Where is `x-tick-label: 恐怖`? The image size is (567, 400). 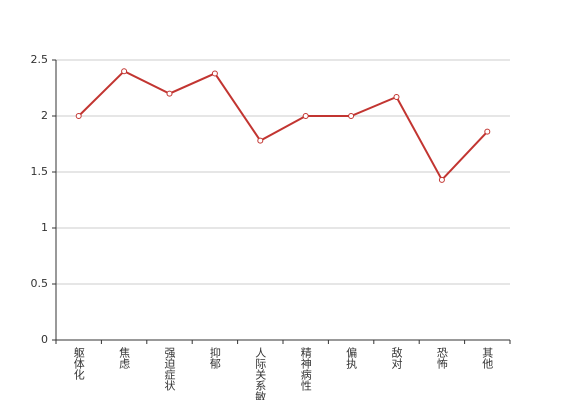
x-tick-label: 恐怖 is located at coordinates (441, 358).